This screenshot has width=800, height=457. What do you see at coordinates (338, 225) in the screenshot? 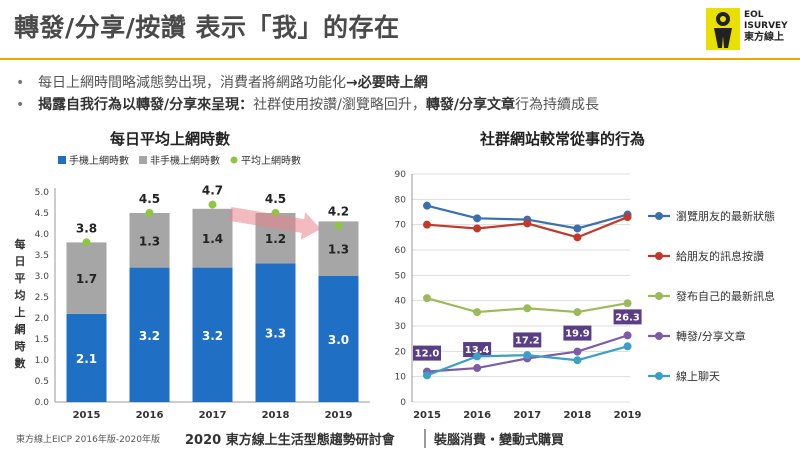
I see `avg-point-2019` at bounding box center [338, 225].